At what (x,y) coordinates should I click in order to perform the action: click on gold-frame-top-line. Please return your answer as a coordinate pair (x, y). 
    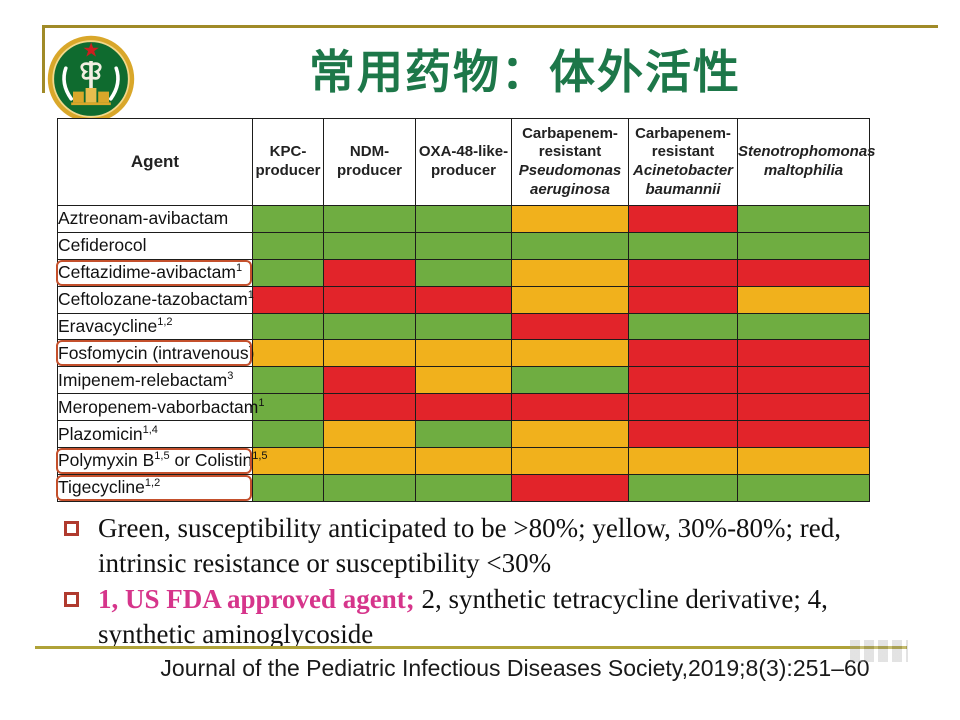
    Looking at the image, I should click on (490, 26).